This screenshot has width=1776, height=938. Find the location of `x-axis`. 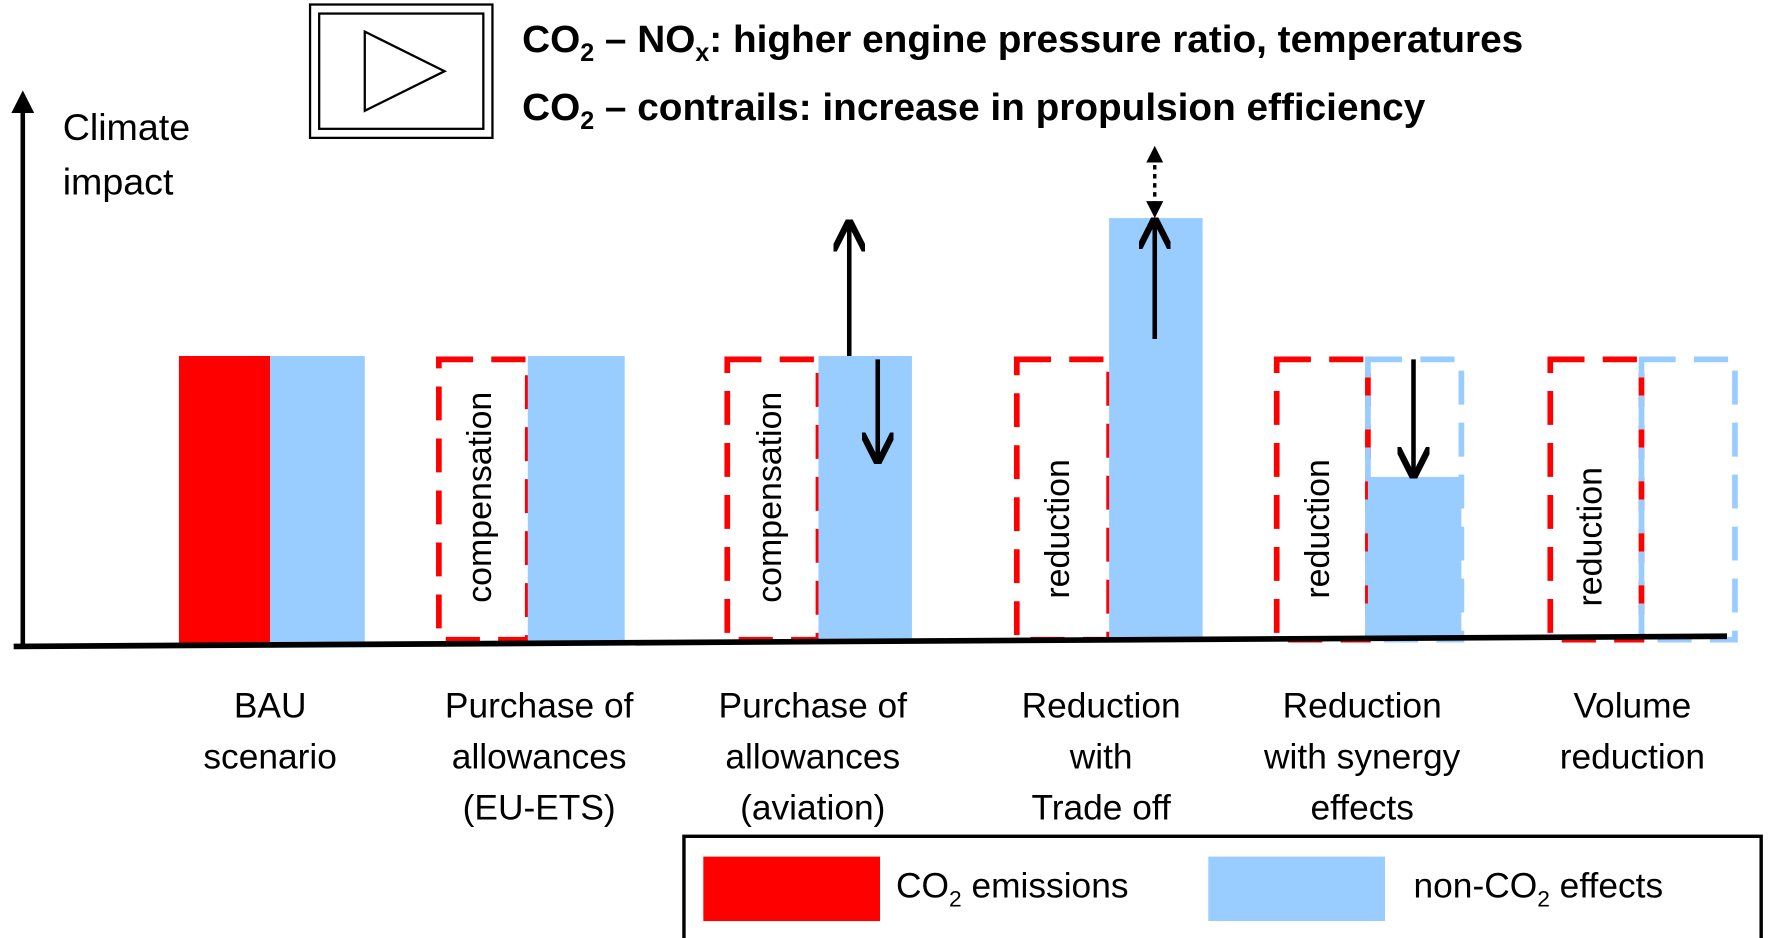

x-axis is located at coordinates (870, 641).